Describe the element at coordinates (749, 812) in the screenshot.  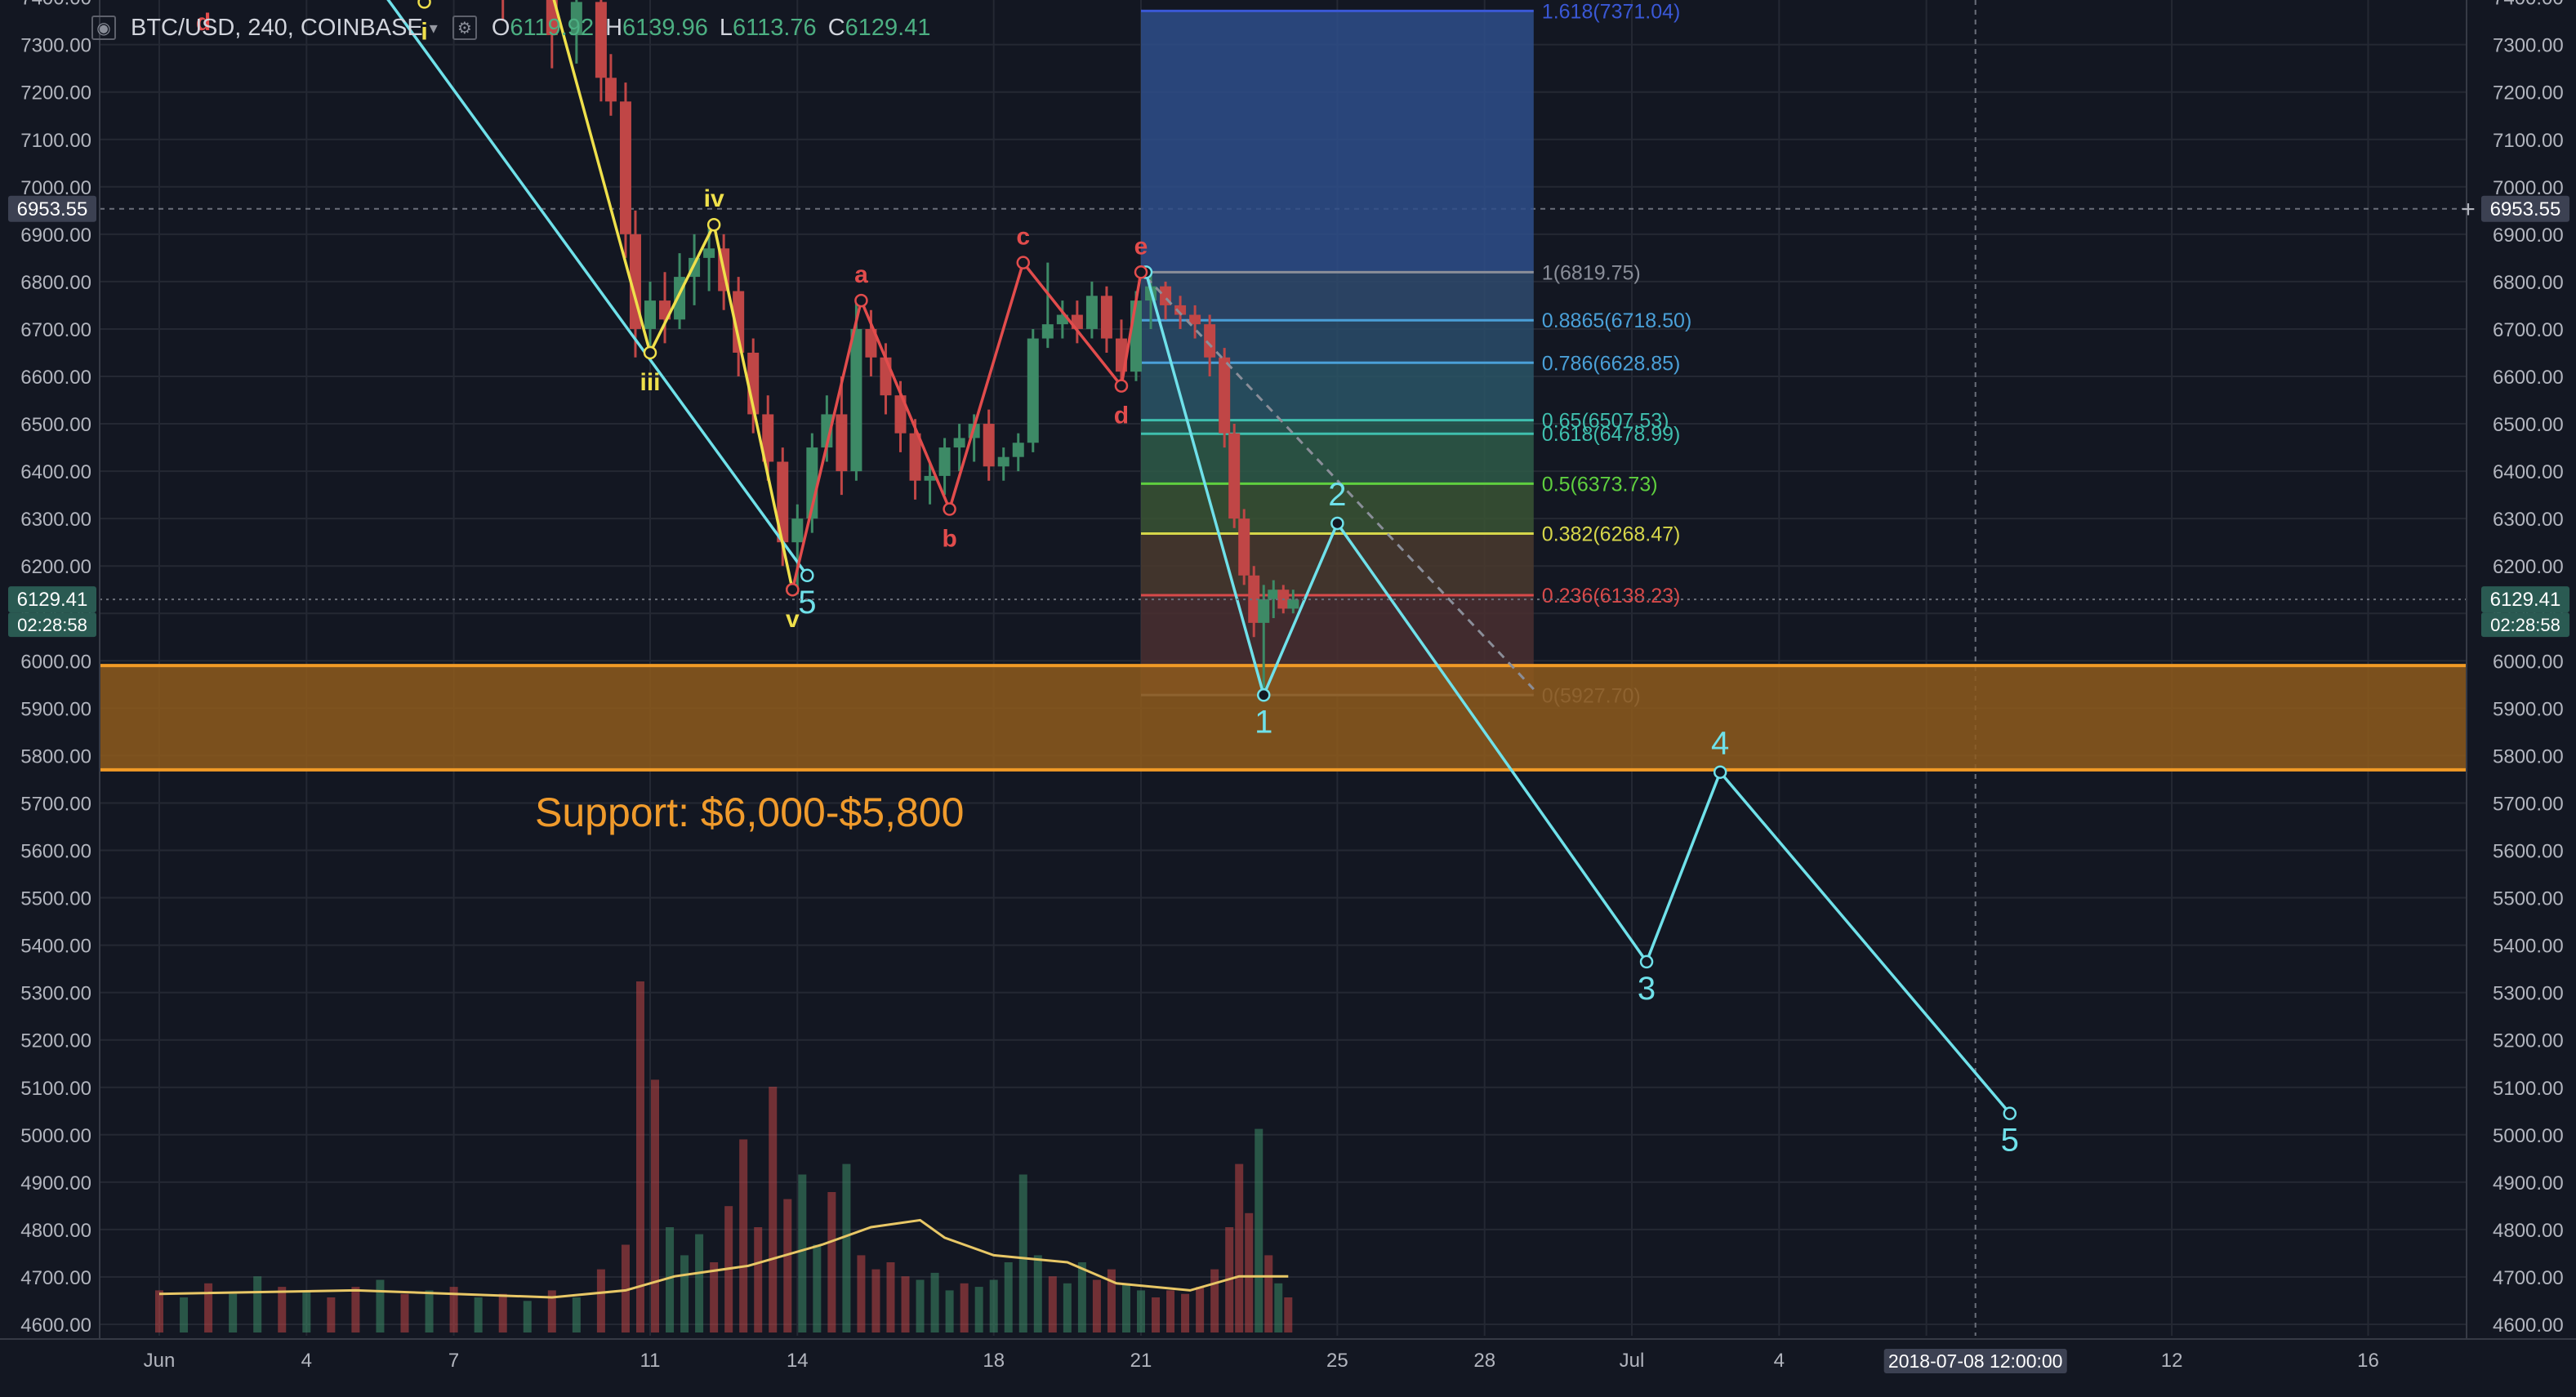
I see `support-label: Support: $6,000-$5,800` at that location.